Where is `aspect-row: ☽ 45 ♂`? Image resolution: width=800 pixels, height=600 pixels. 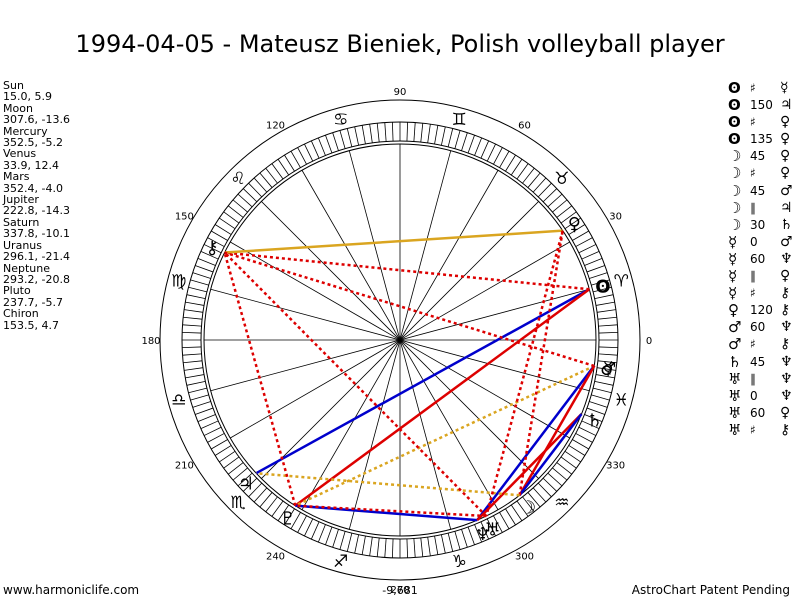
aspect-row: ☽ 45 ♂ is located at coordinates (764, 191).